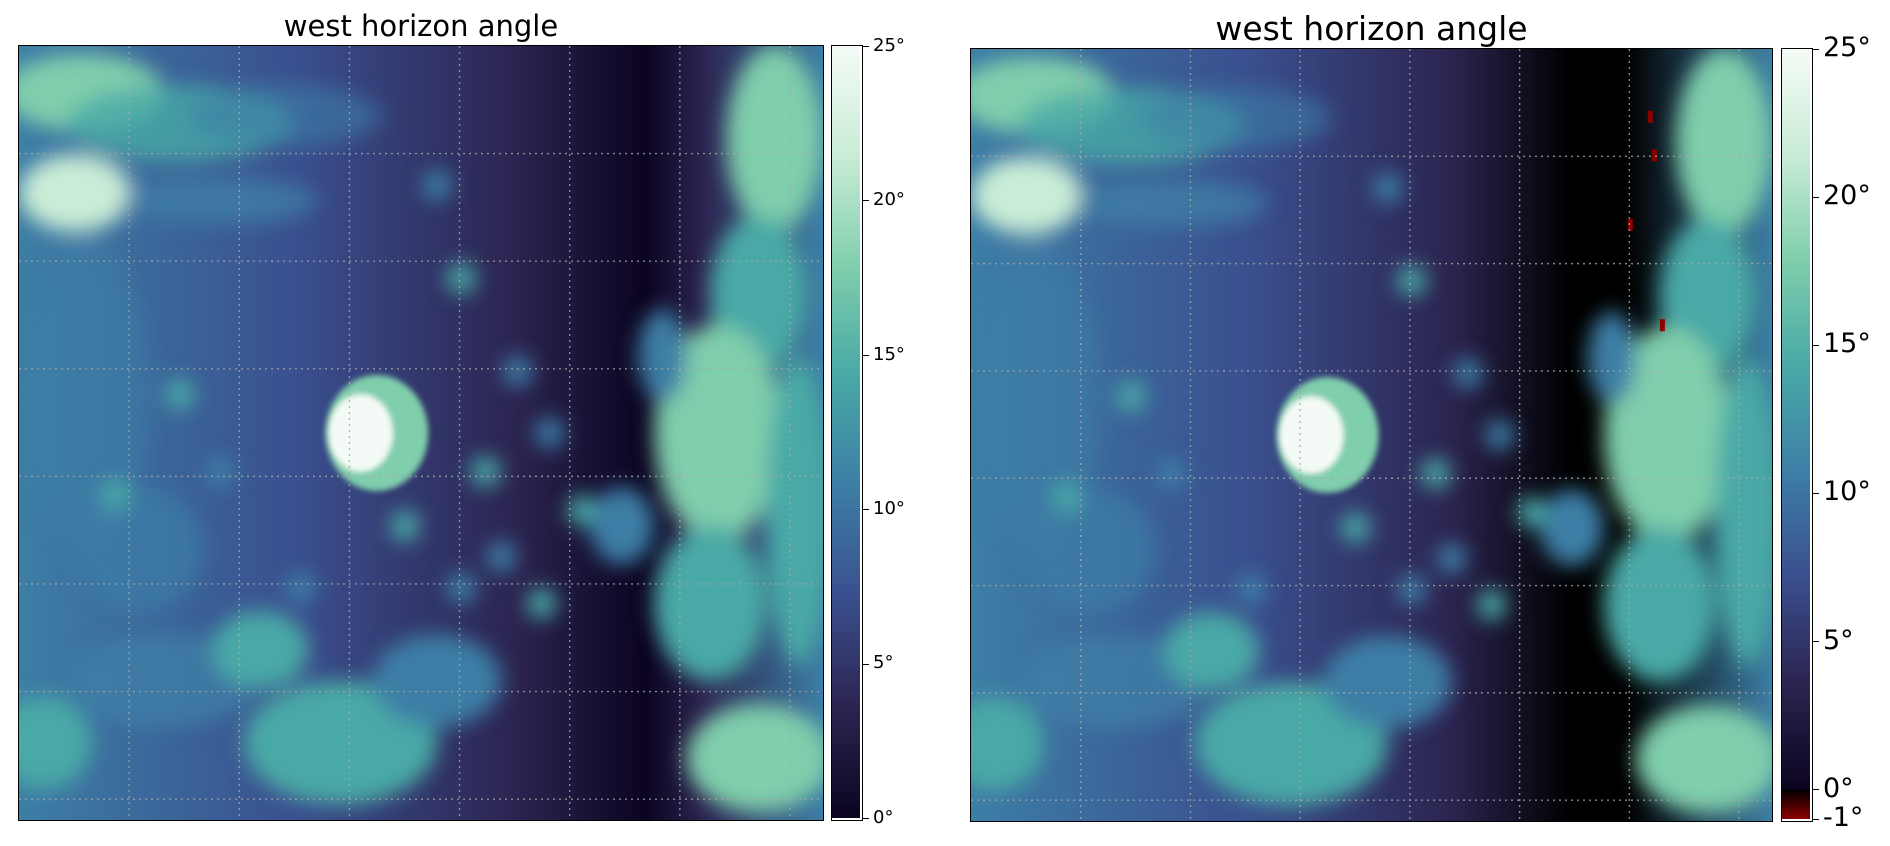 The image size is (1890, 846). I want to click on tick-label: -1°, so click(1843, 818).